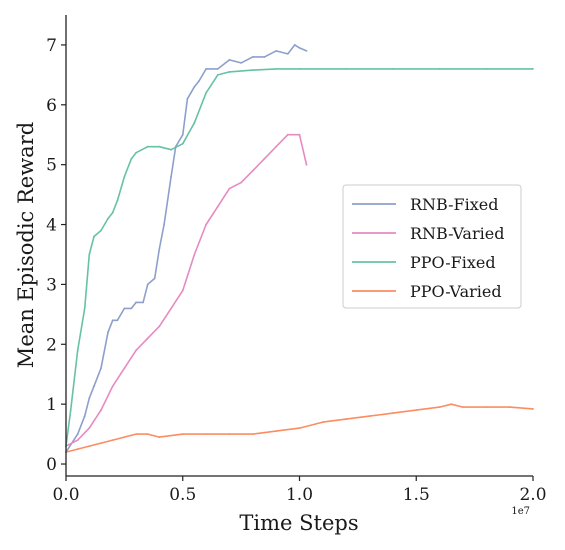 This screenshot has height=550, width=565. What do you see at coordinates (182, 495) in the screenshot?
I see `x-tick-label: 0.5` at bounding box center [182, 495].